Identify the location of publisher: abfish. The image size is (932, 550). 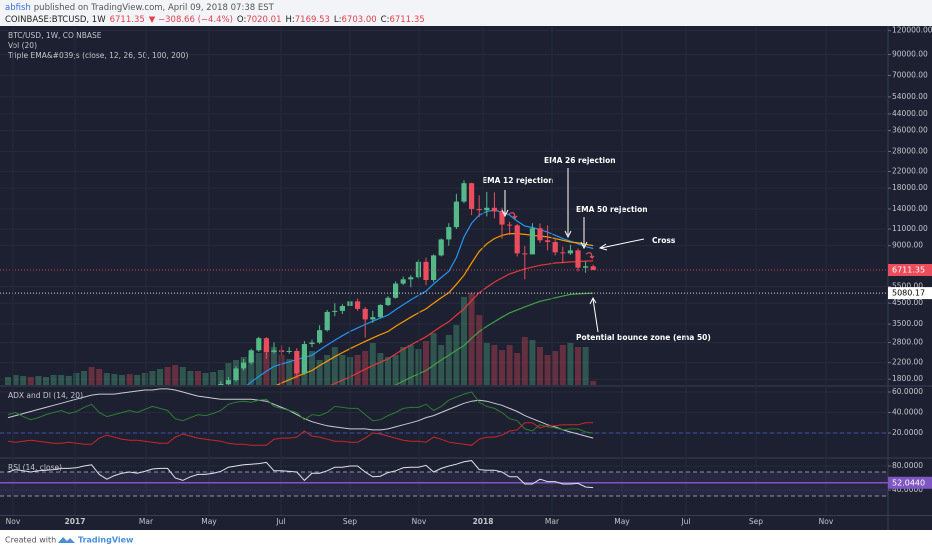
(18, 8).